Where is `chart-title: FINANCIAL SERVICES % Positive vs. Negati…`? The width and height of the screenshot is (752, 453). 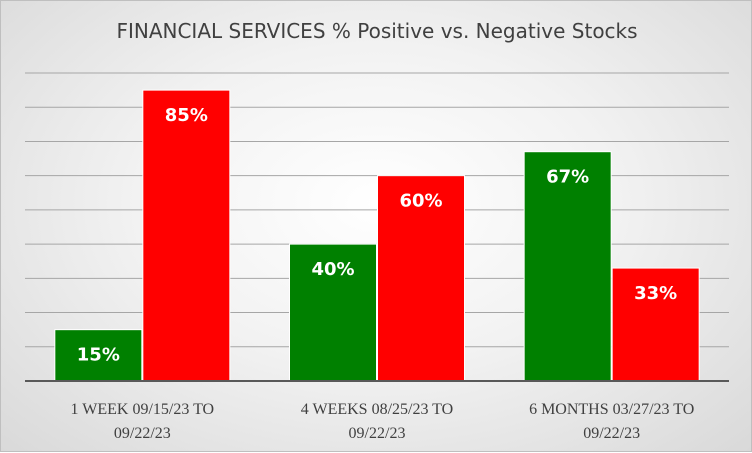
chart-title: FINANCIAL SERVICES % Positive vs. Negati… is located at coordinates (377, 31).